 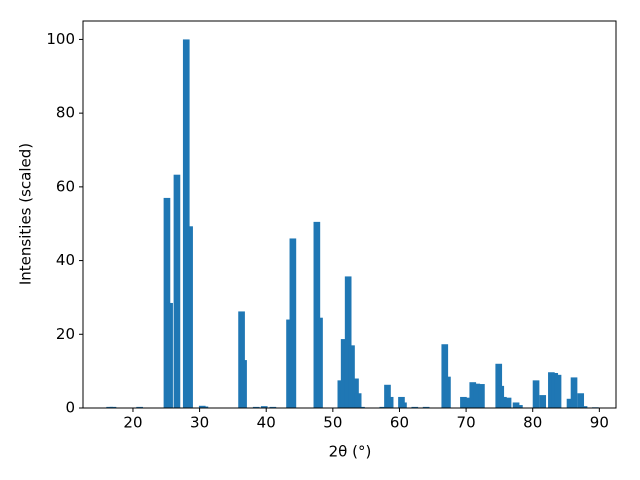 What do you see at coordinates (65, 186) in the screenshot?
I see `y-tick-label: 60` at bounding box center [65, 186].